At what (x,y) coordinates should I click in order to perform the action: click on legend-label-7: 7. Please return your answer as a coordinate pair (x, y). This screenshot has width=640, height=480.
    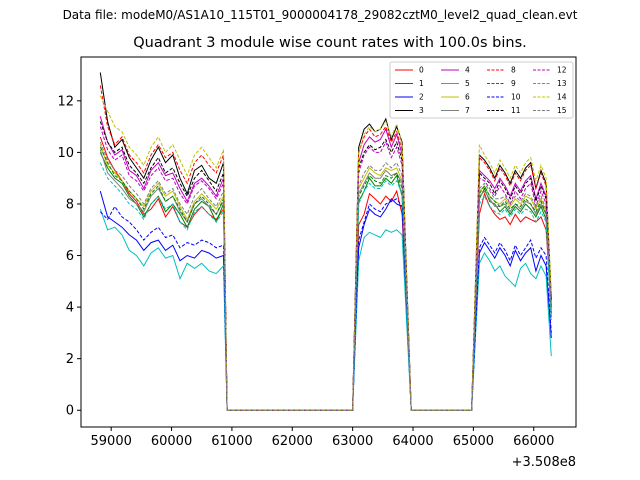
    Looking at the image, I should click on (467, 110).